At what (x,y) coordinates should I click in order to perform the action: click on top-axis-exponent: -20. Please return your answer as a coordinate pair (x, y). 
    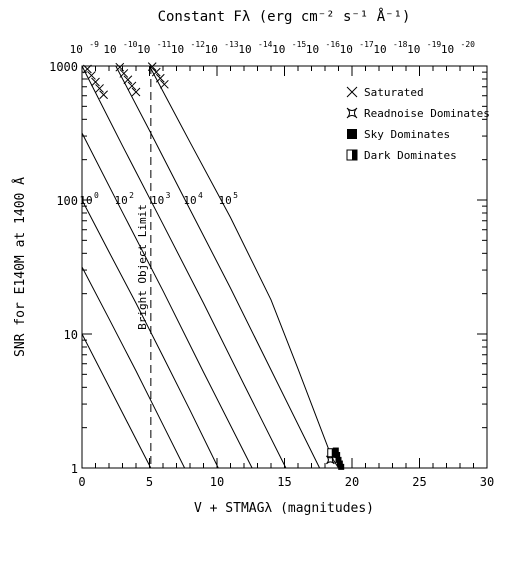
    Looking at the image, I should click on (468, 44).